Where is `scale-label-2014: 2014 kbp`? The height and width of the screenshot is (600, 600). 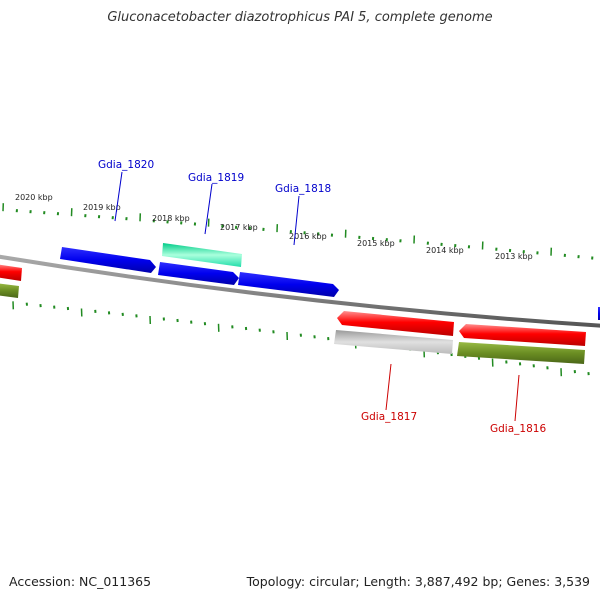 scale-label-2014: 2014 kbp is located at coordinates (445, 250).